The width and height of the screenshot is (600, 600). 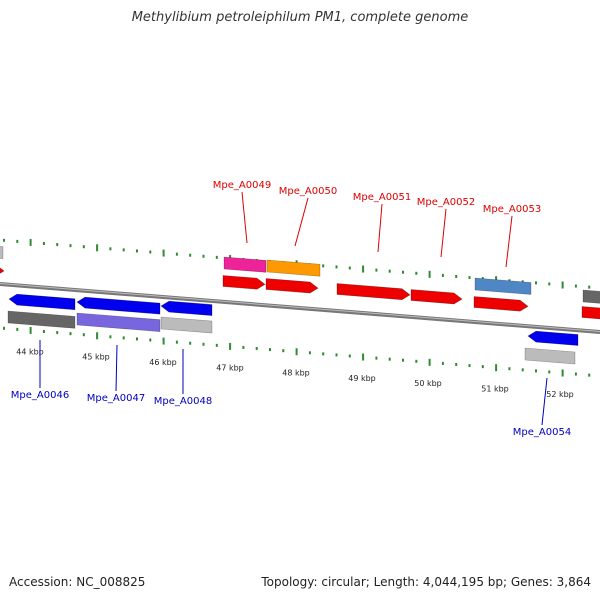 What do you see at coordinates (308, 191) in the screenshot?
I see `gene-label-top: Mpe_A0050` at bounding box center [308, 191].